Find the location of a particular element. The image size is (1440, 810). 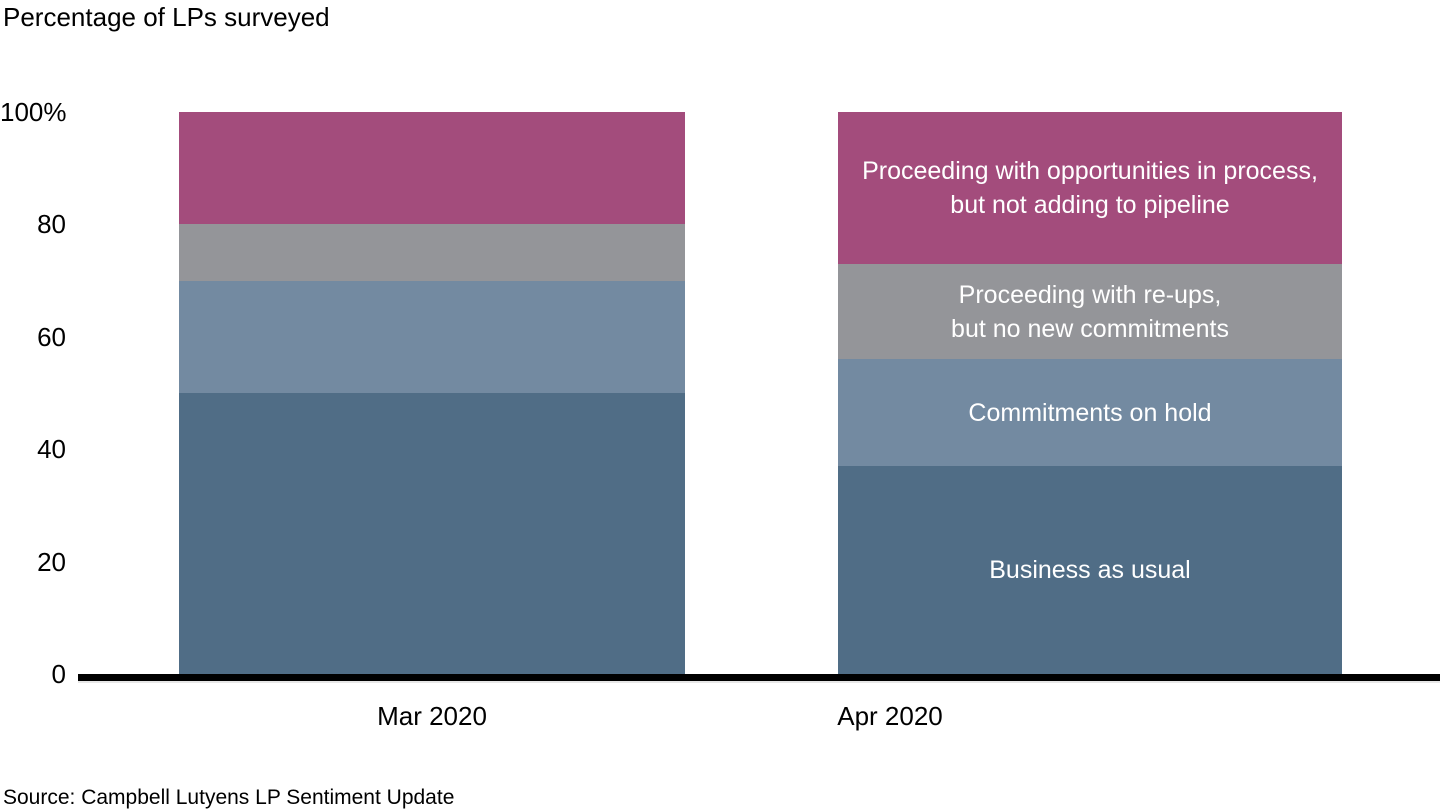

y-tick-40: 40 is located at coordinates (51, 449).